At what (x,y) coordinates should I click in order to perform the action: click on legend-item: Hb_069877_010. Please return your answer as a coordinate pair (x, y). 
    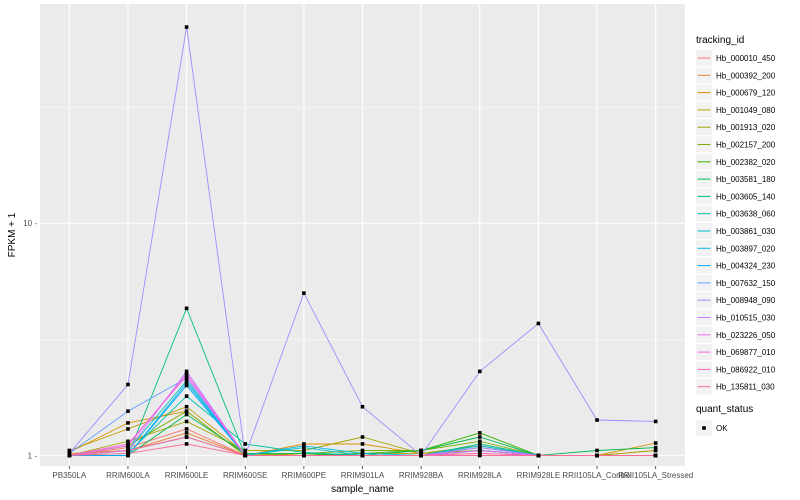
    Looking at the image, I should click on (736, 352).